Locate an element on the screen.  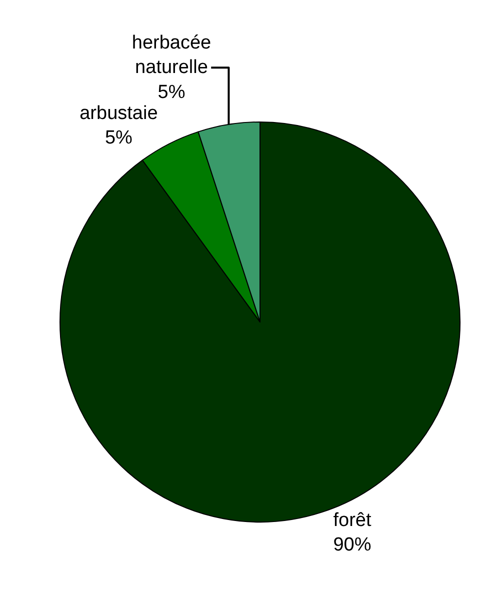
data-label: 90% is located at coordinates (352, 545).